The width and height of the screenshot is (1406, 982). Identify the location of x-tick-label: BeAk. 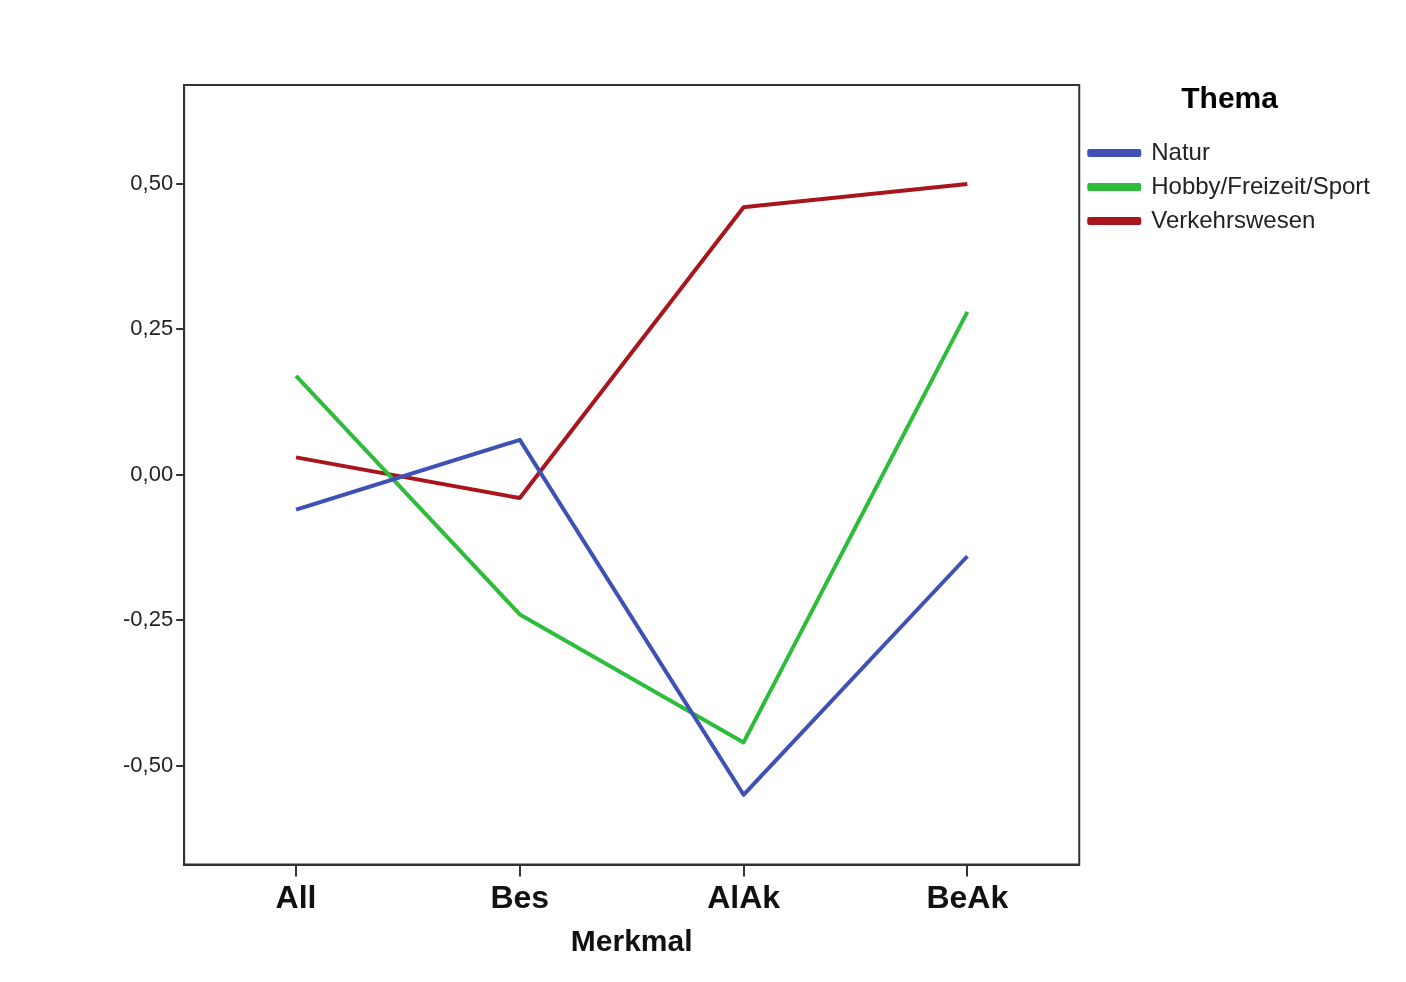
(967, 896).